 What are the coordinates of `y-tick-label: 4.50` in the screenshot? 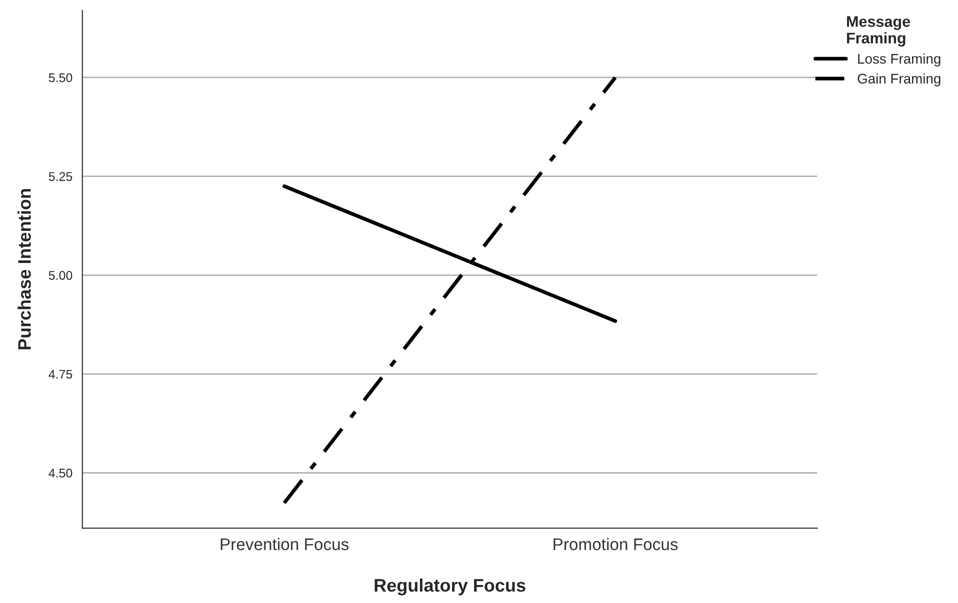 It's located at (60, 473).